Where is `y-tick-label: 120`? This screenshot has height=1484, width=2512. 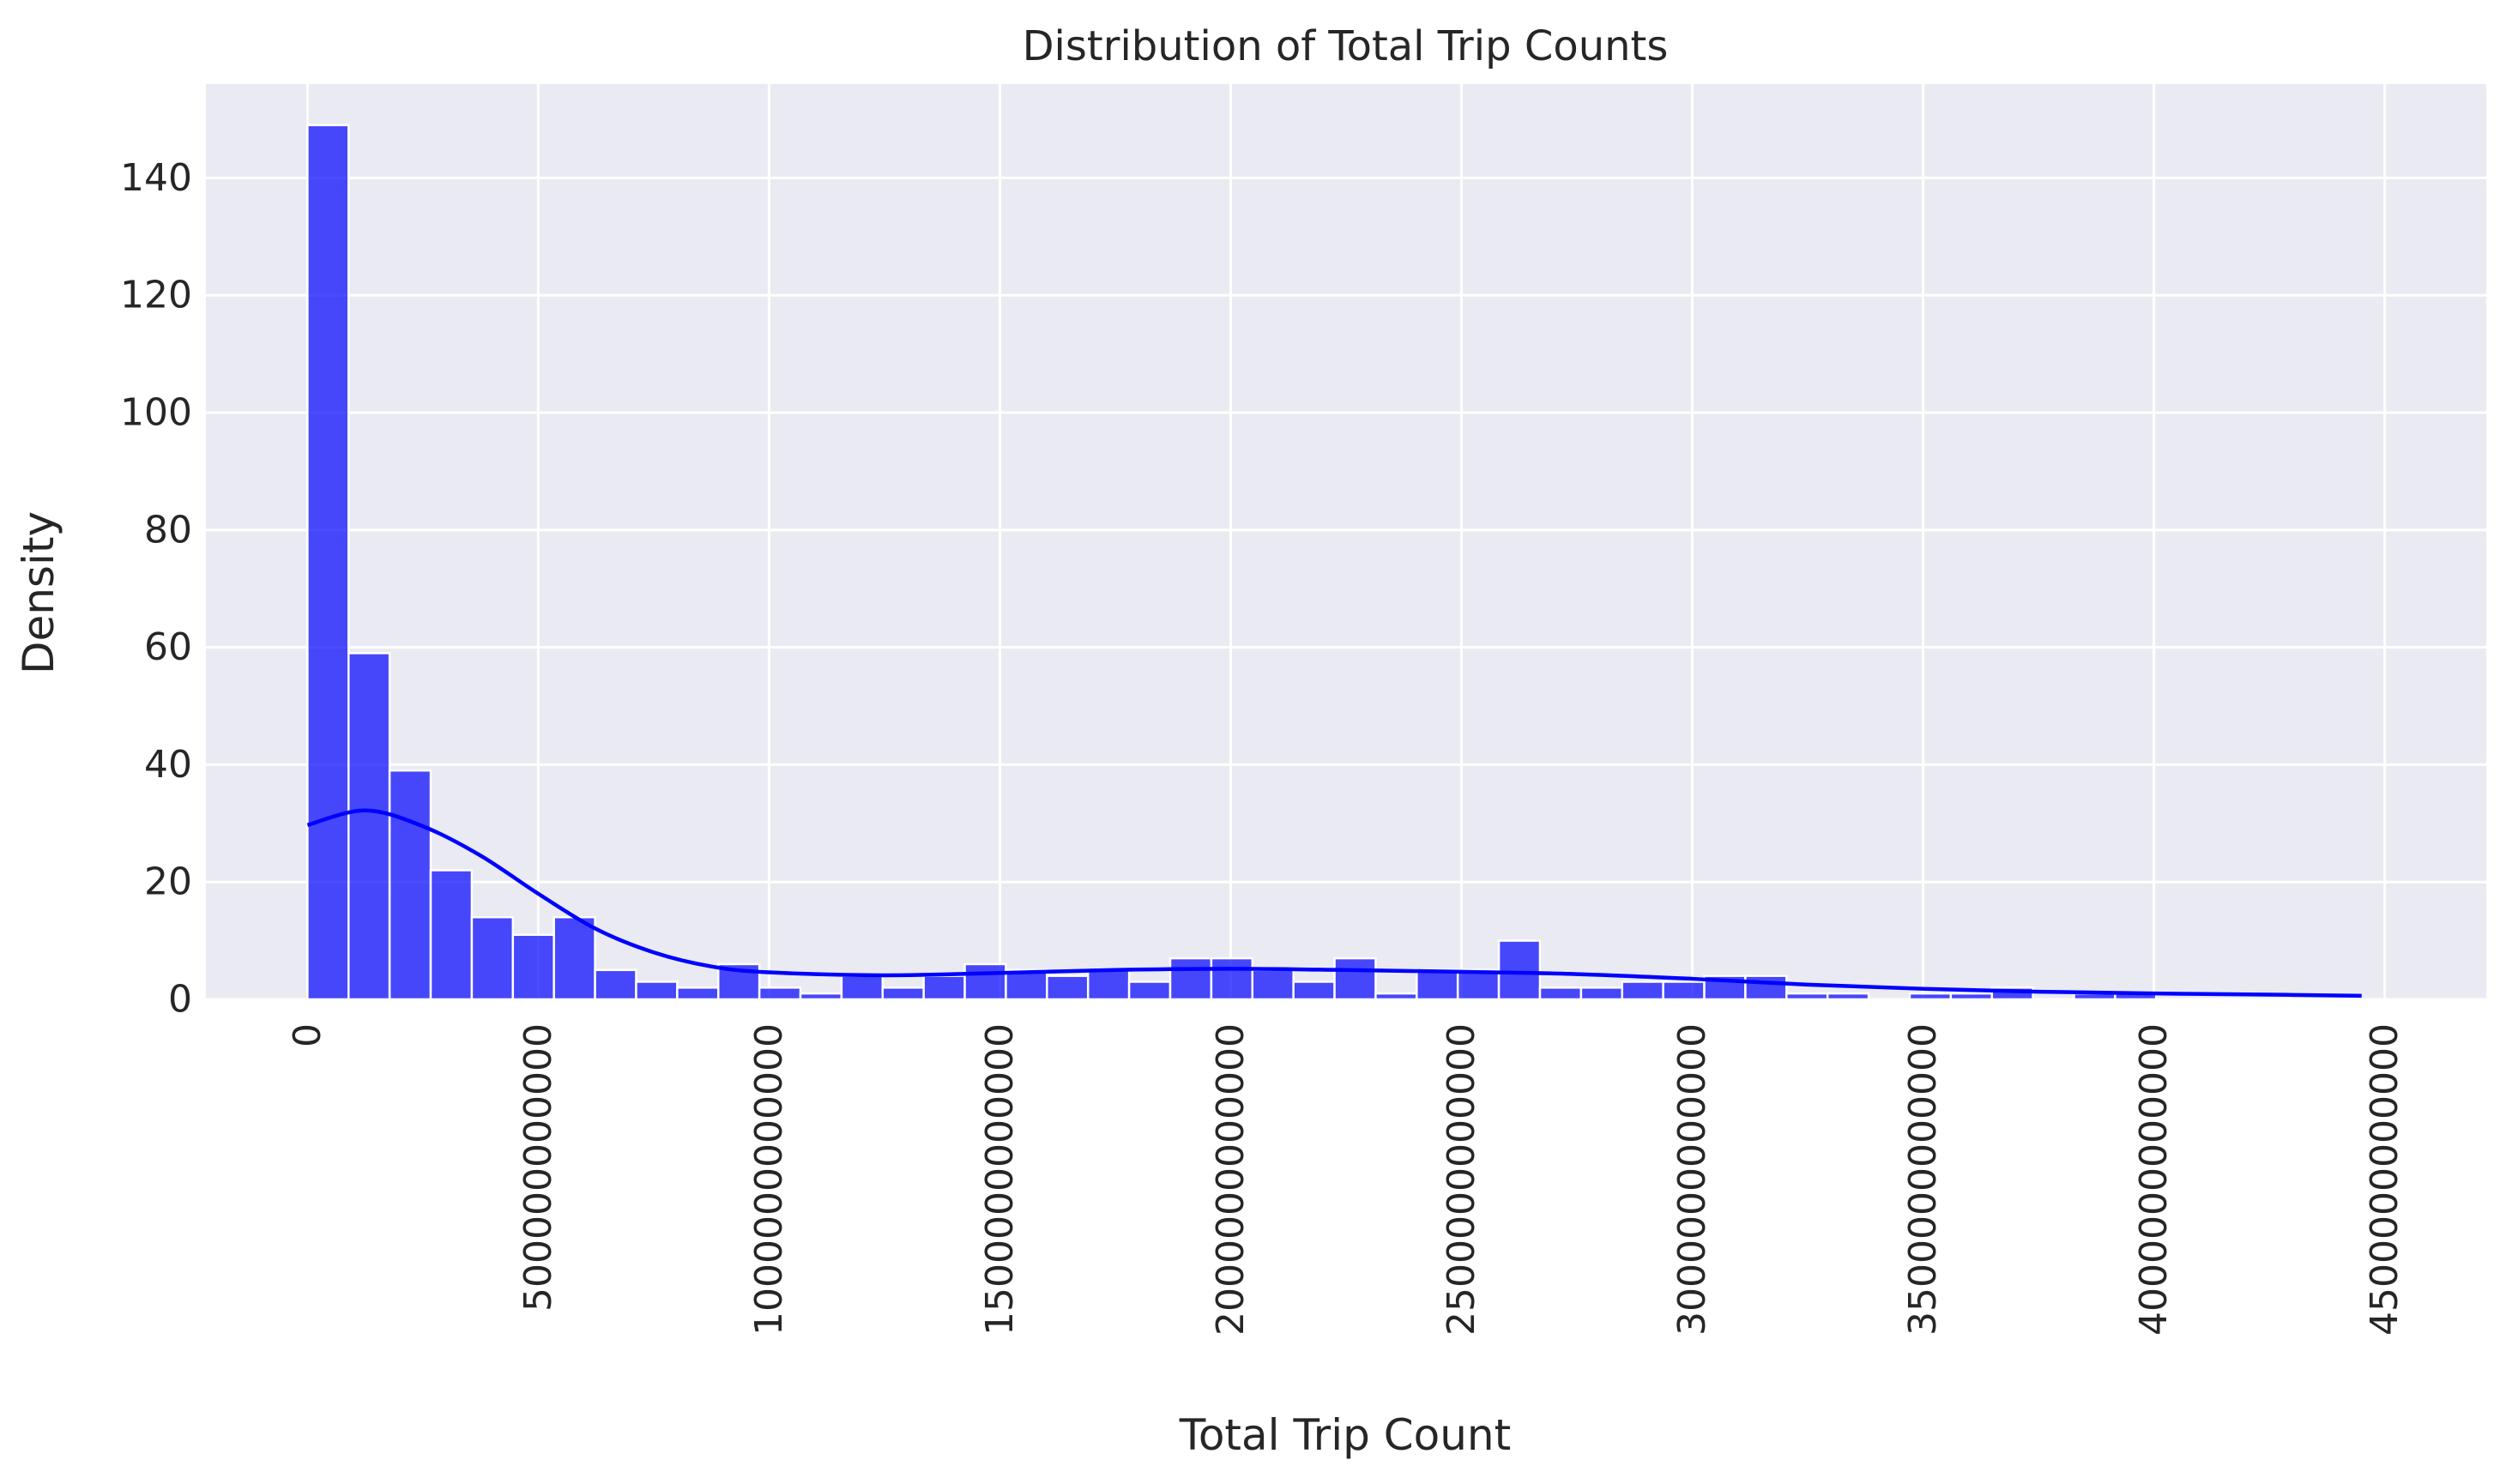
y-tick-label: 120 is located at coordinates (156, 295).